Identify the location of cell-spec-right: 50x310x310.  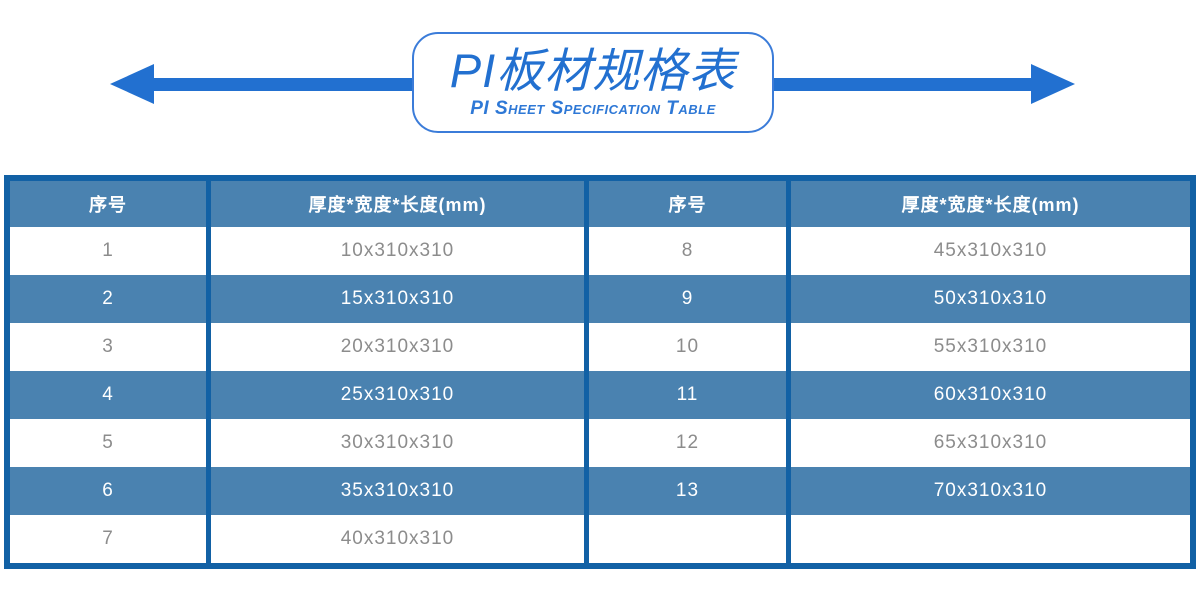
(990, 299).